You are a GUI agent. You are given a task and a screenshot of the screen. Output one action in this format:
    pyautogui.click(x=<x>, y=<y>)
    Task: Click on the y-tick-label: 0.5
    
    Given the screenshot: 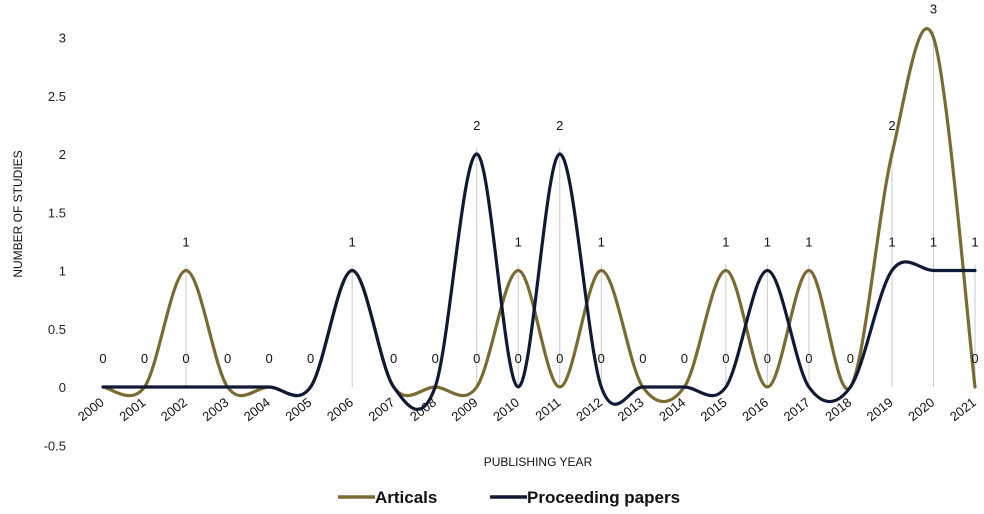 What is the action you would take?
    pyautogui.click(x=57, y=329)
    